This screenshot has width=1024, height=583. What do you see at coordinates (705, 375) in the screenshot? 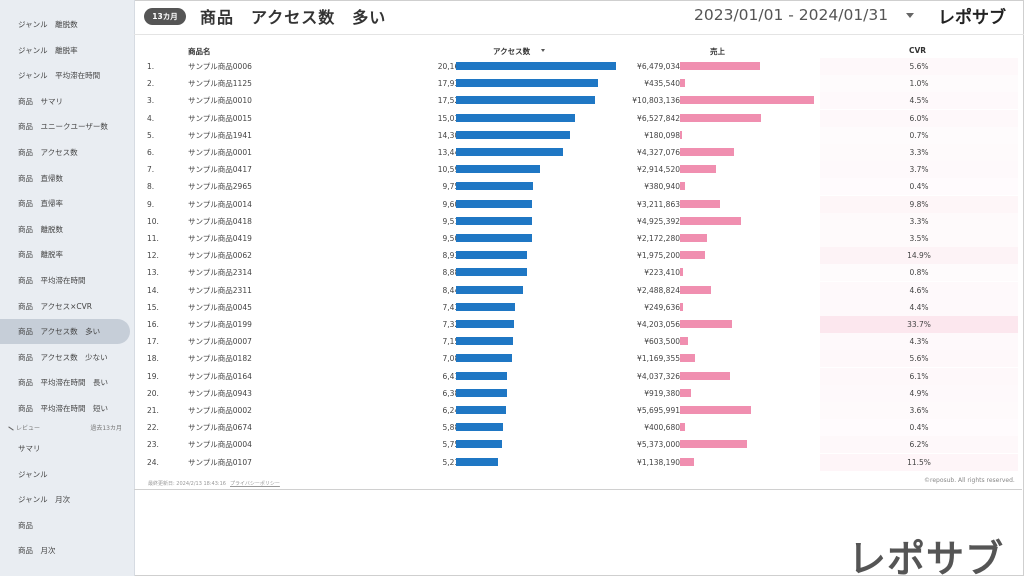
I see `sales-bar` at bounding box center [705, 375].